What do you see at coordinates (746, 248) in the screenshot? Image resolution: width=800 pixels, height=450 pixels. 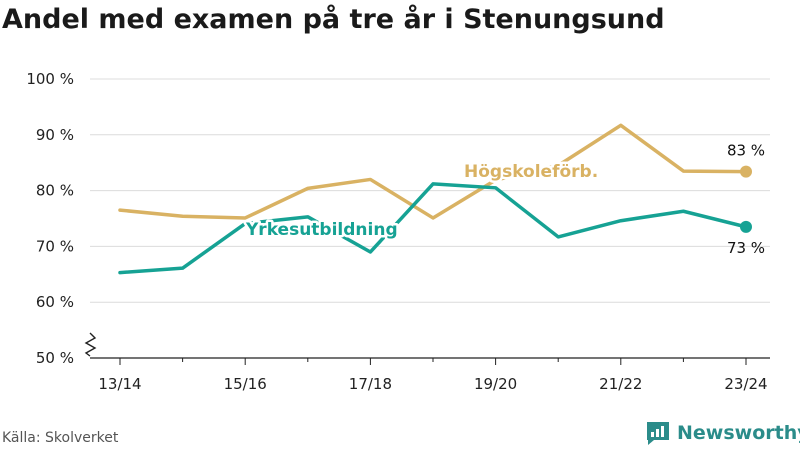 I see `end-value-label: 73 %` at bounding box center [746, 248].